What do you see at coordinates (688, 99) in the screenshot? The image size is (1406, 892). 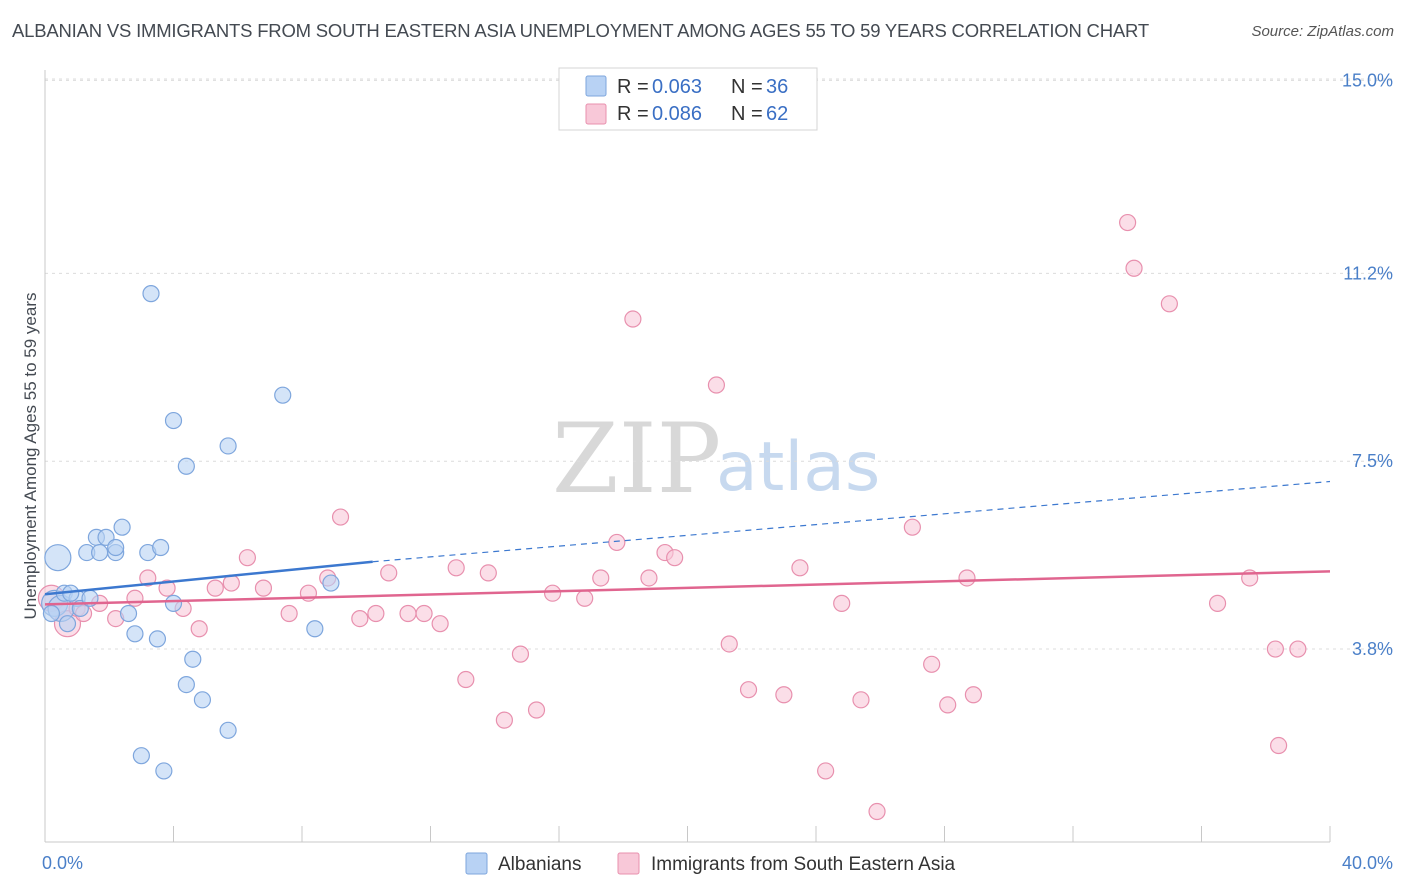 I see `correlation-legend: R = 0.063 N = 36 R = 0.086 N = 62` at bounding box center [688, 99].